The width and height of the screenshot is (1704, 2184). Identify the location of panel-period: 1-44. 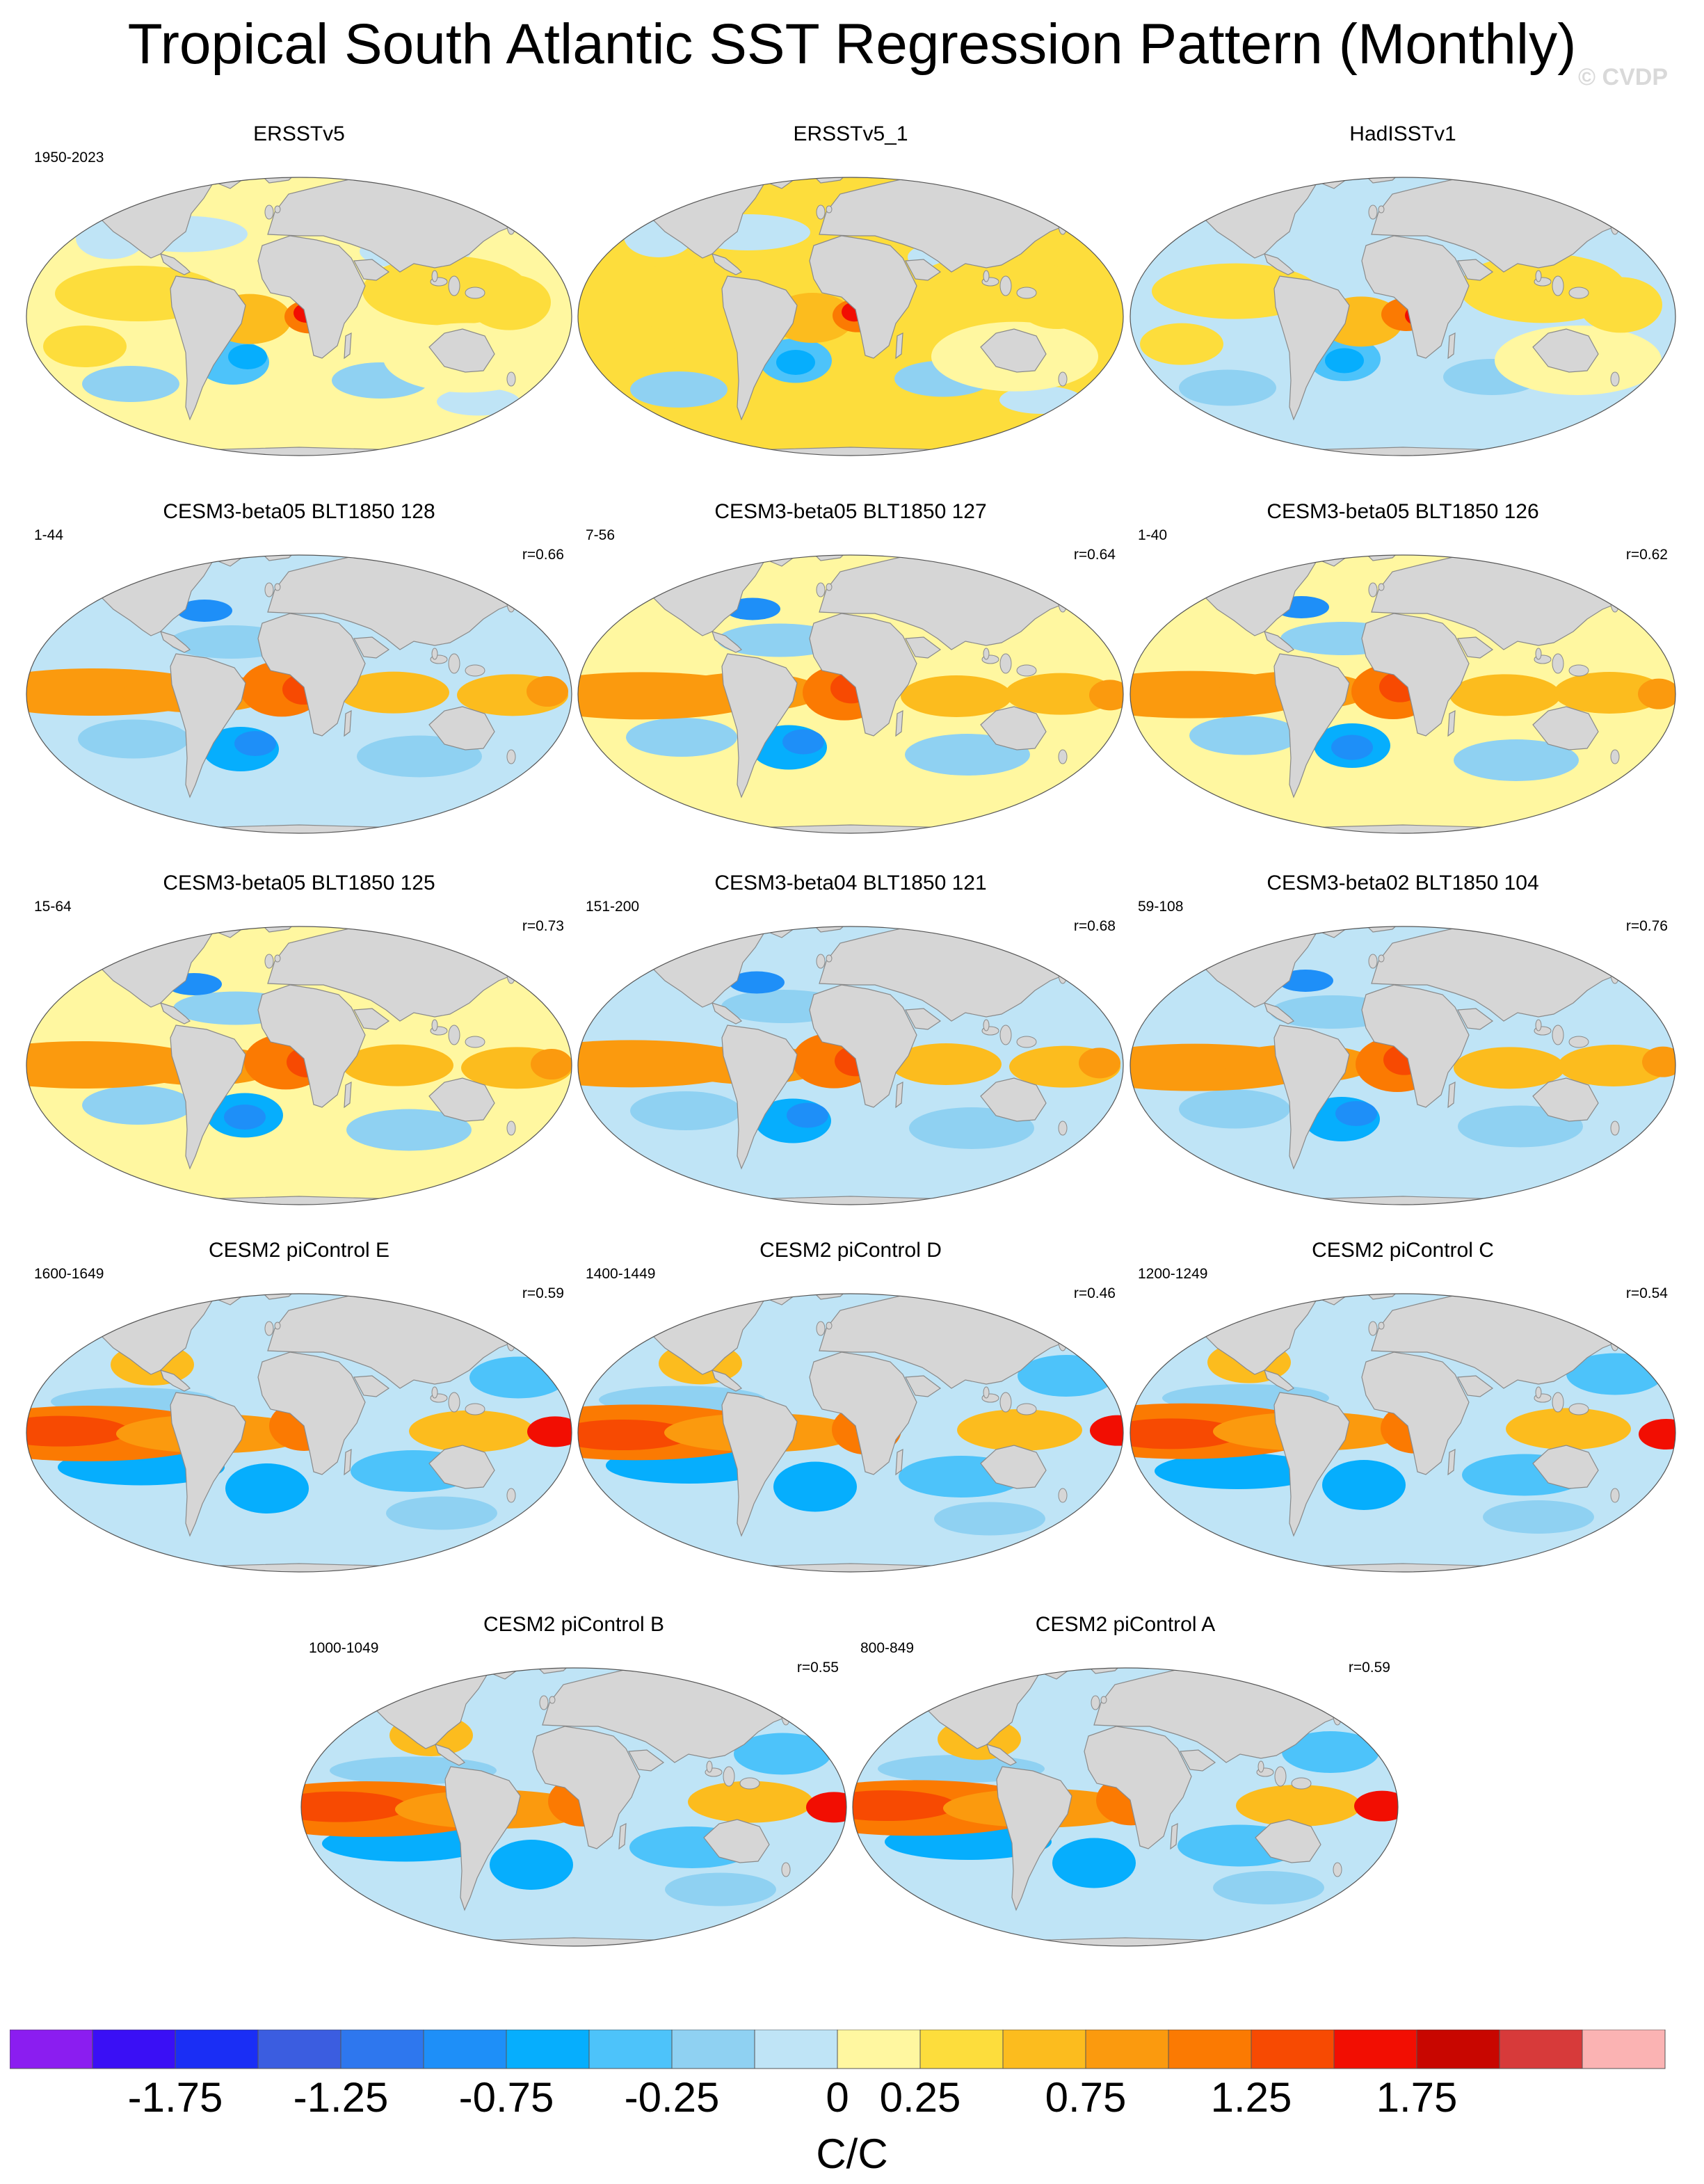
(49, 535).